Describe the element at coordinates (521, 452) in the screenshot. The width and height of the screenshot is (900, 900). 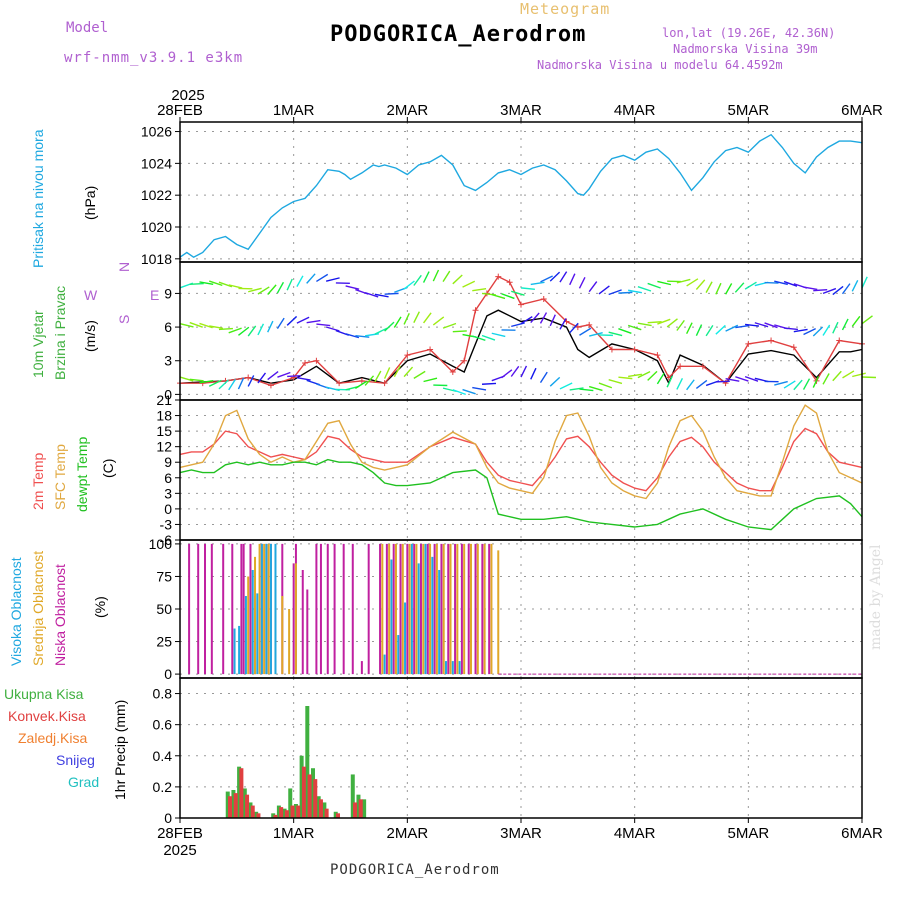
I see `series-line-sfc-temp` at that location.